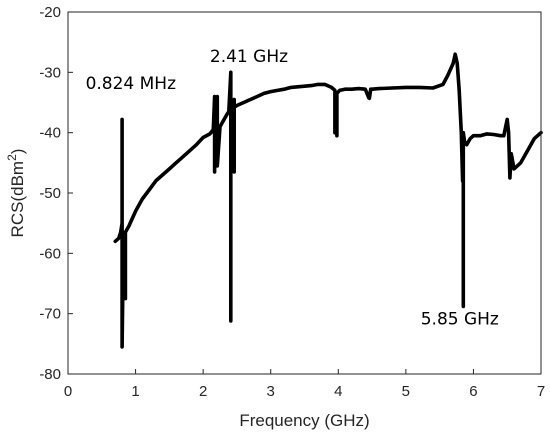  What do you see at coordinates (271, 391) in the screenshot?
I see `x-tick-label: 3` at bounding box center [271, 391].